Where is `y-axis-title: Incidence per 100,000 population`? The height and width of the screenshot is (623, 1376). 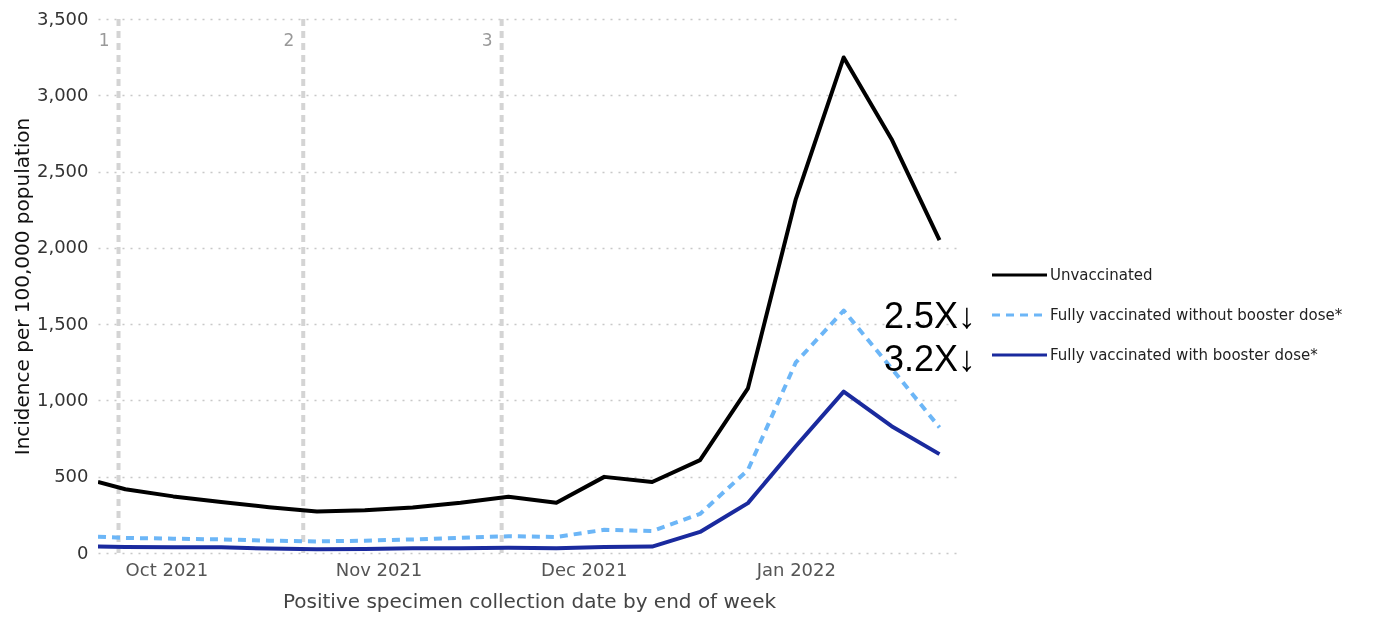
y-axis-title: Incidence per 100,000 population is located at coordinates (21, 286).